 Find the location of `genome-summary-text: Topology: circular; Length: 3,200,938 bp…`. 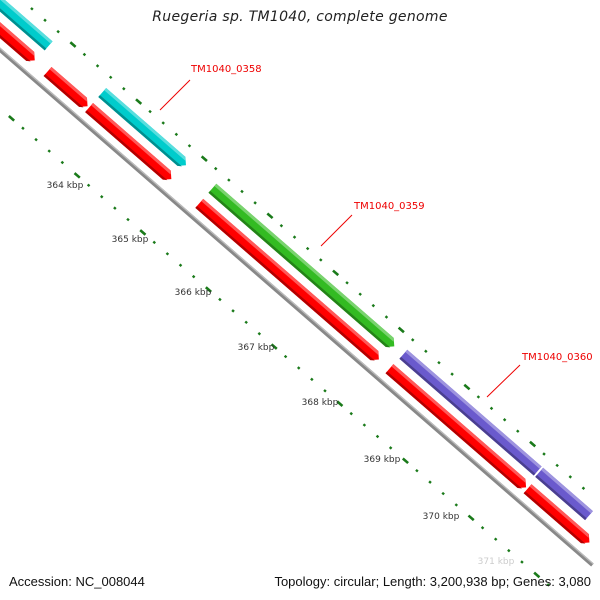

genome-summary-text: Topology: circular; Length: 3,200,938 bp… is located at coordinates (432, 581).